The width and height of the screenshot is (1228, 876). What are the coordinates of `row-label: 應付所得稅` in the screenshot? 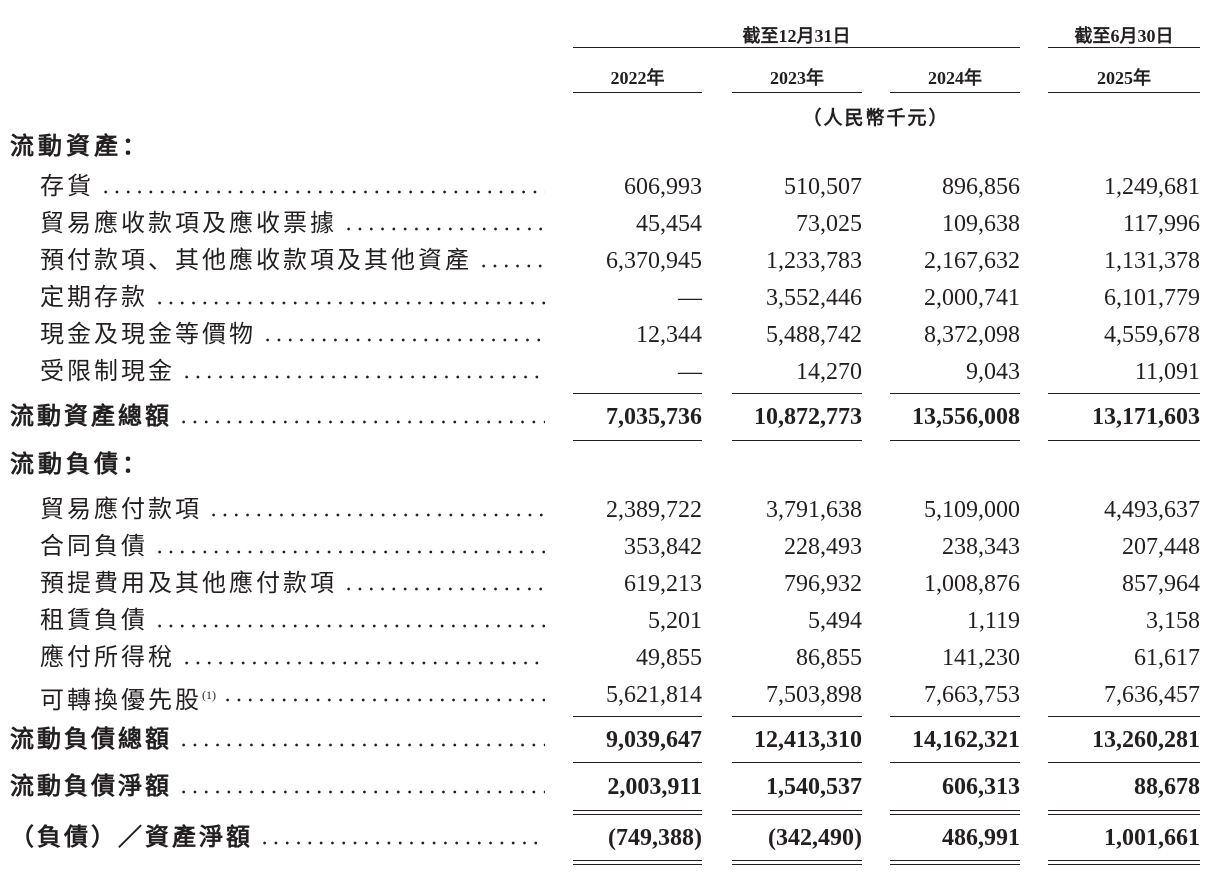 It's located at (292, 658).